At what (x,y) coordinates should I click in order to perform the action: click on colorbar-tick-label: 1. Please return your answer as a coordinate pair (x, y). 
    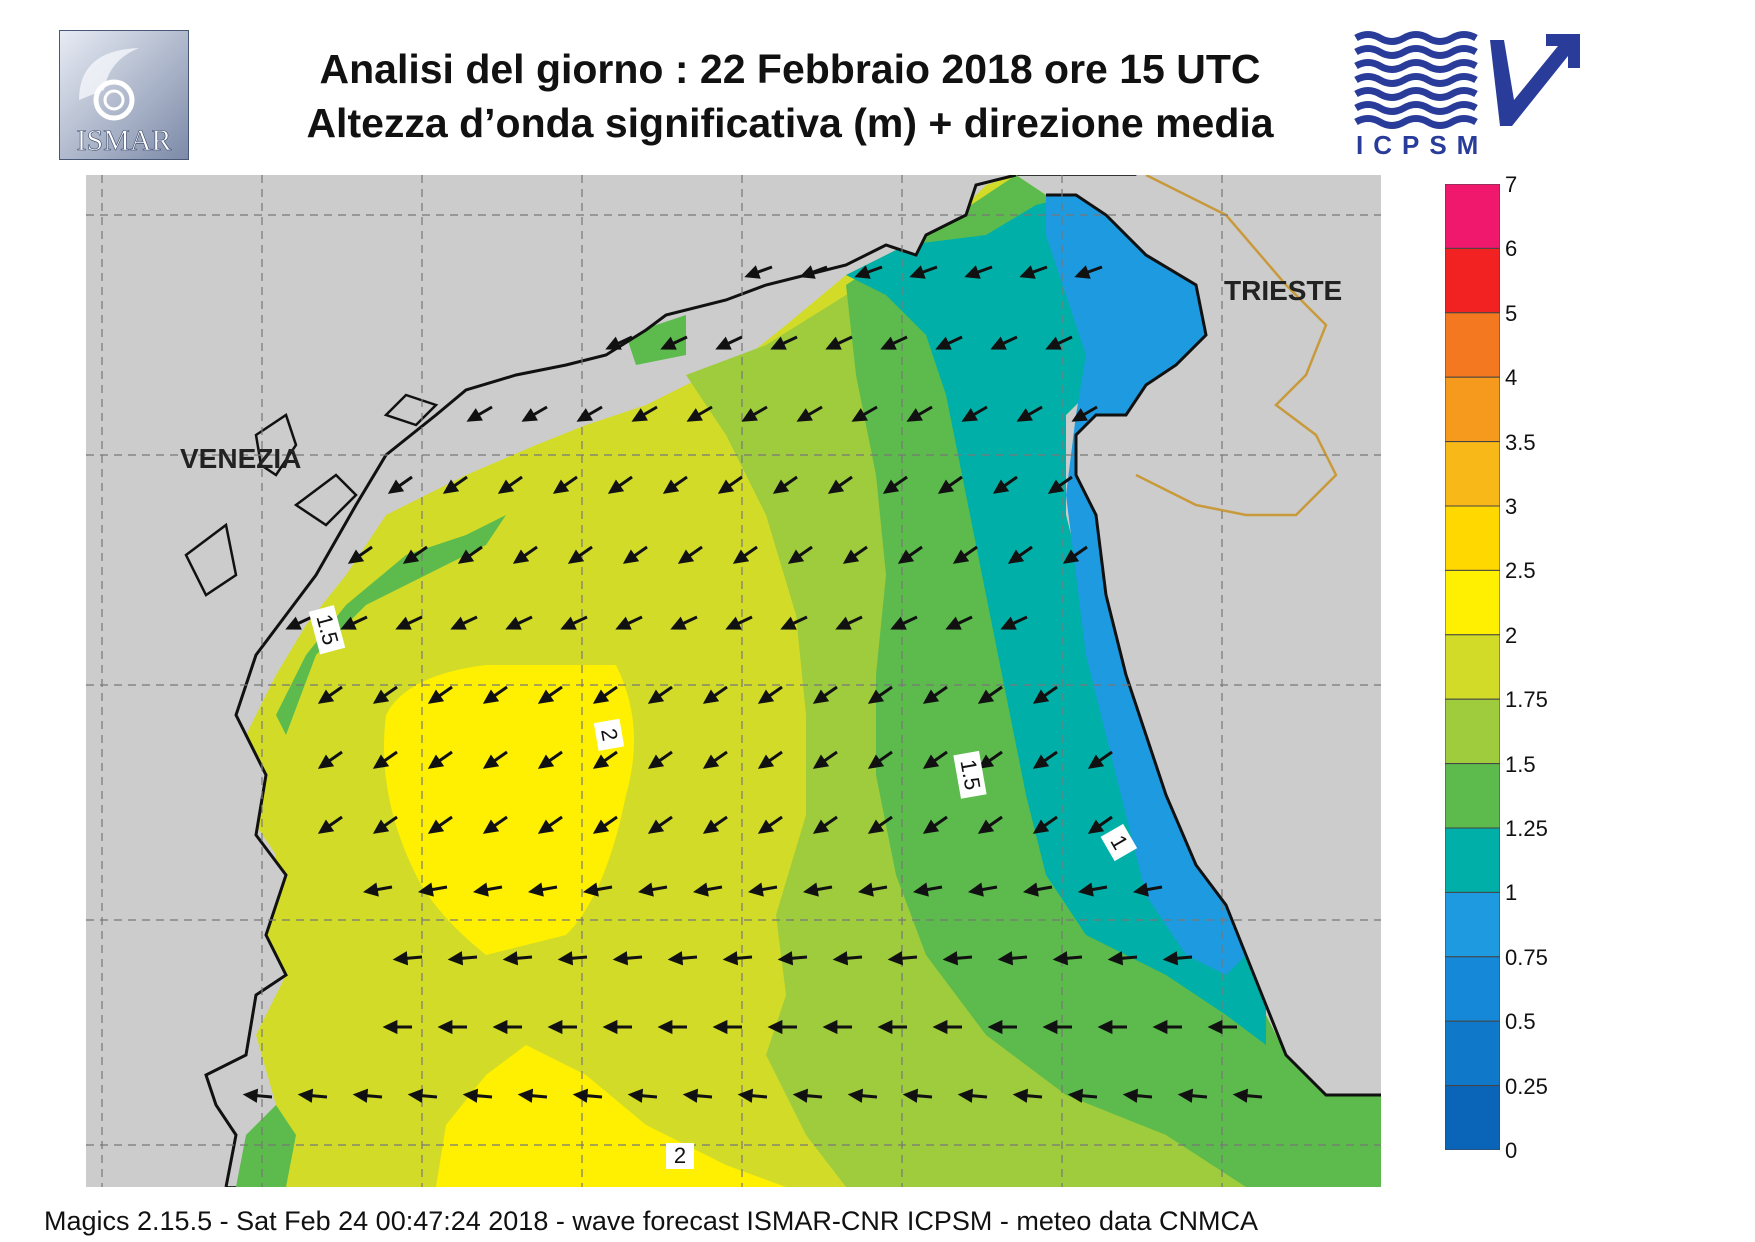
    Looking at the image, I should click on (1511, 893).